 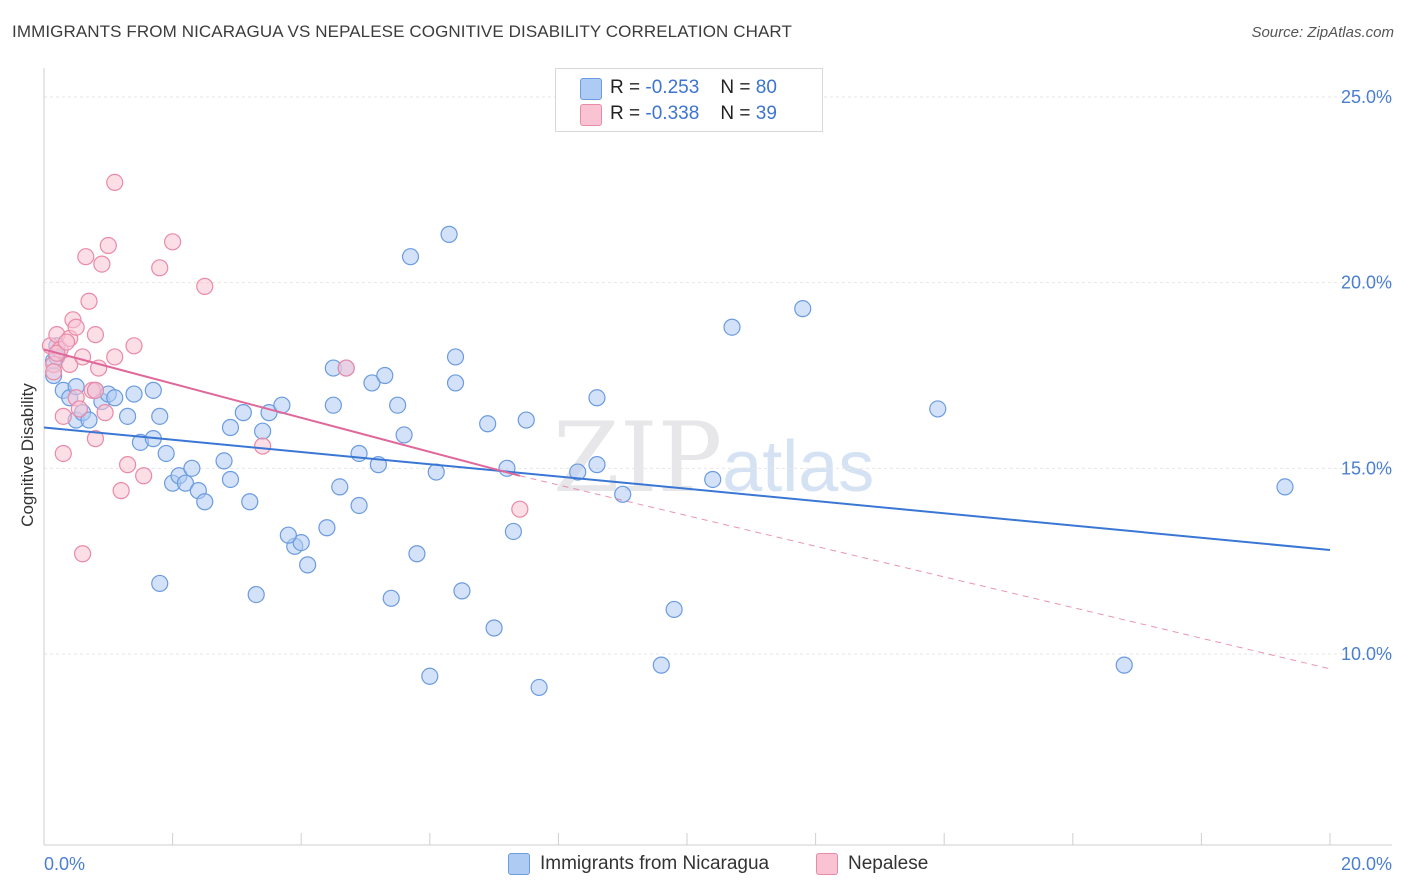 I want to click on y-tick-label-10: 10.0%, so click(x=1366, y=654).